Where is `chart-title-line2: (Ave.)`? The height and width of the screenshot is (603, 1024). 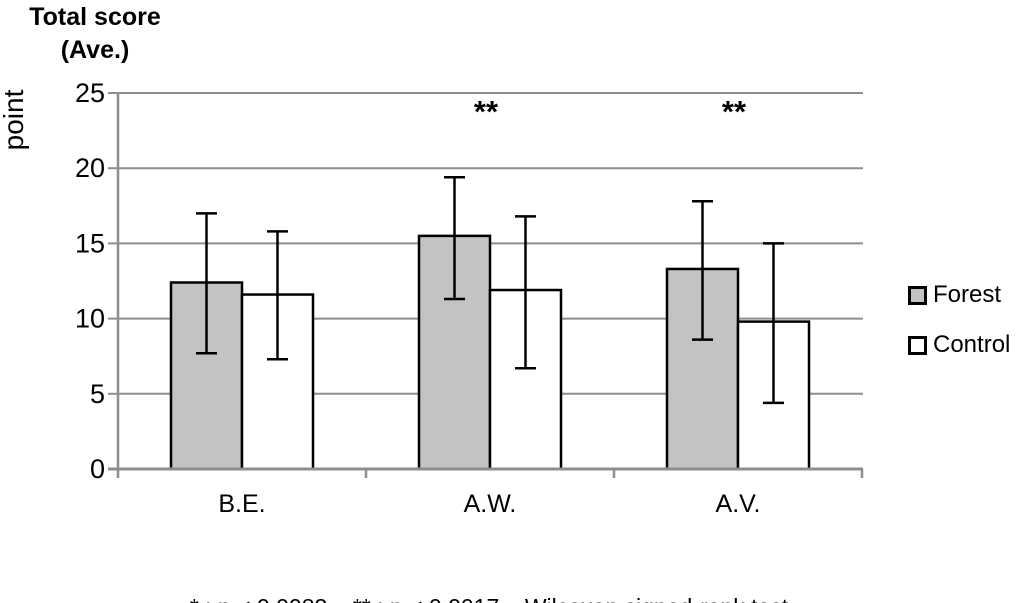 chart-title-line2: (Ave.) is located at coordinates (95, 50).